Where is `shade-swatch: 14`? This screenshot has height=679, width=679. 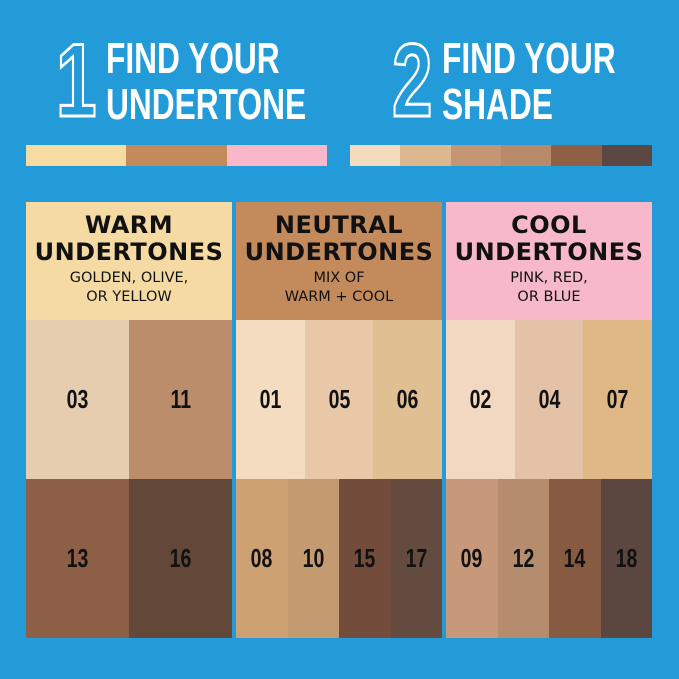 shade-swatch: 14 is located at coordinates (575, 558).